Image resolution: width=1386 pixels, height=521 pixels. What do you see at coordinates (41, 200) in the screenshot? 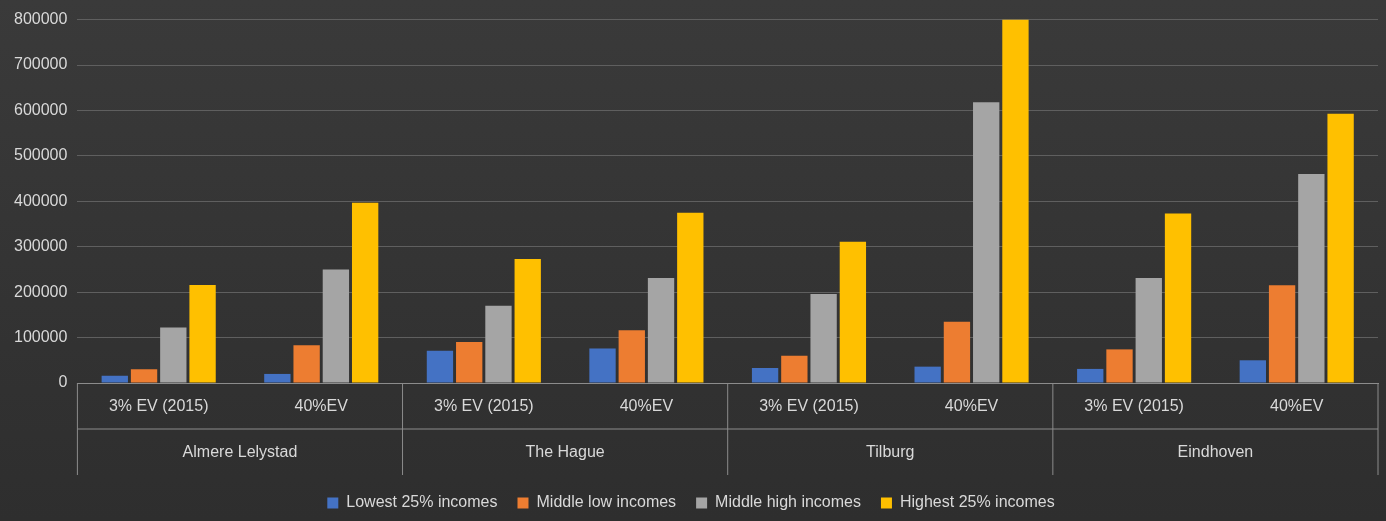
I see `y-tick-label: 400000` at bounding box center [41, 200].